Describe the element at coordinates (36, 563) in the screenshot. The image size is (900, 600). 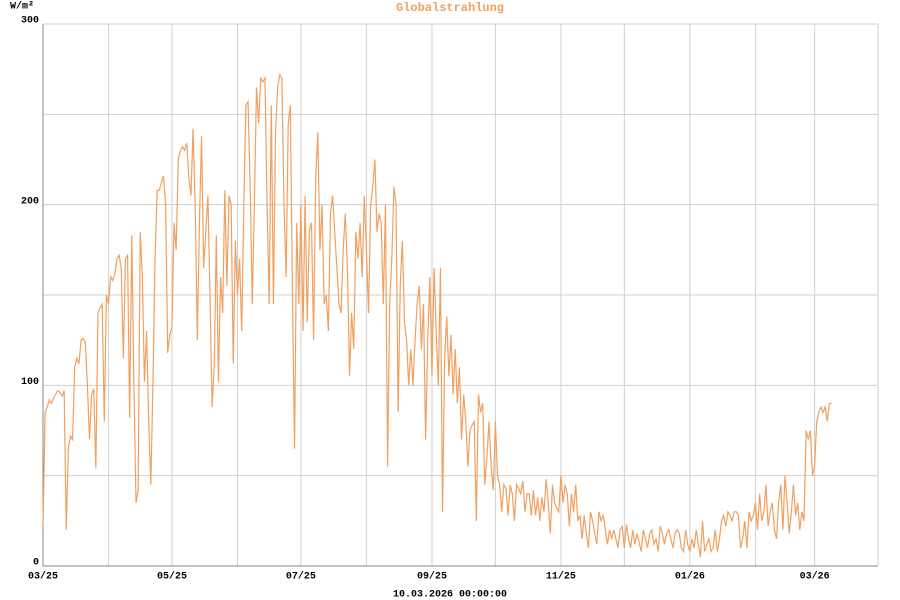
I see `y-tick-label: 0` at that location.